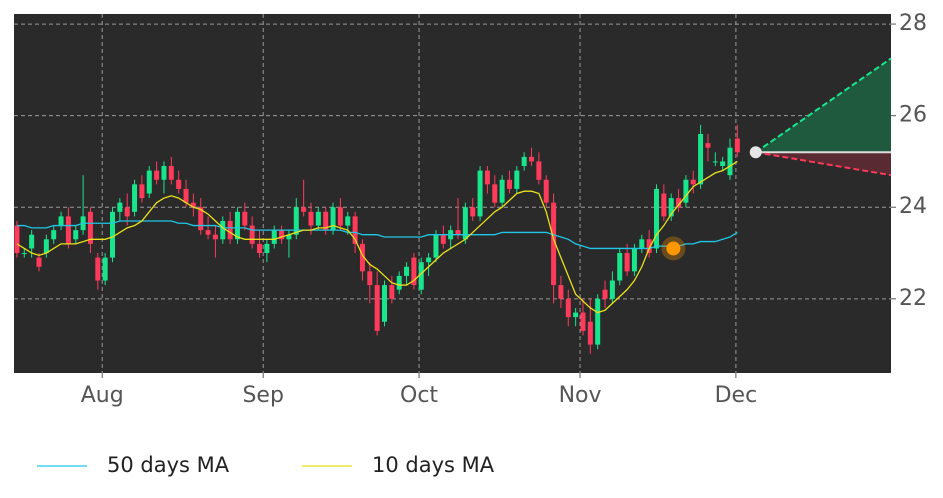 The width and height of the screenshot is (943, 498). I want to click on ma-line, so click(377, 235).